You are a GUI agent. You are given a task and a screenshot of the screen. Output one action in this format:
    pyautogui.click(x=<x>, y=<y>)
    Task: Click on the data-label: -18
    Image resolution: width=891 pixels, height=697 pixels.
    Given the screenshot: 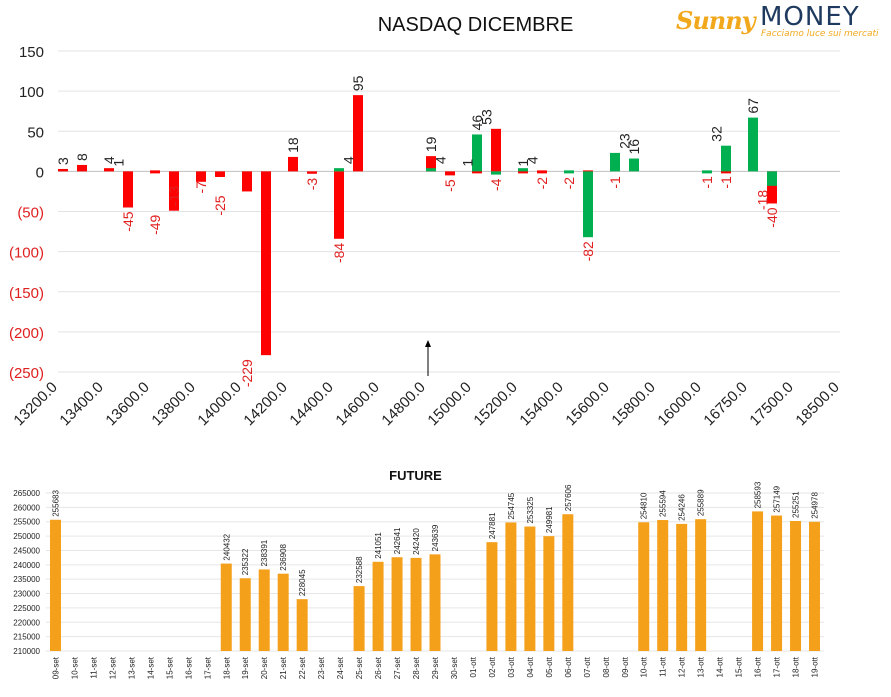 What is the action you would take?
    pyautogui.click(x=763, y=200)
    